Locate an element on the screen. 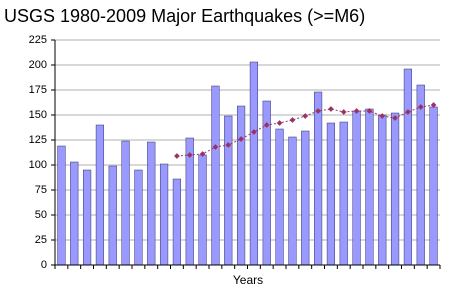 The height and width of the screenshot is (293, 450). y-tick-label: 50 is located at coordinates (41, 215).